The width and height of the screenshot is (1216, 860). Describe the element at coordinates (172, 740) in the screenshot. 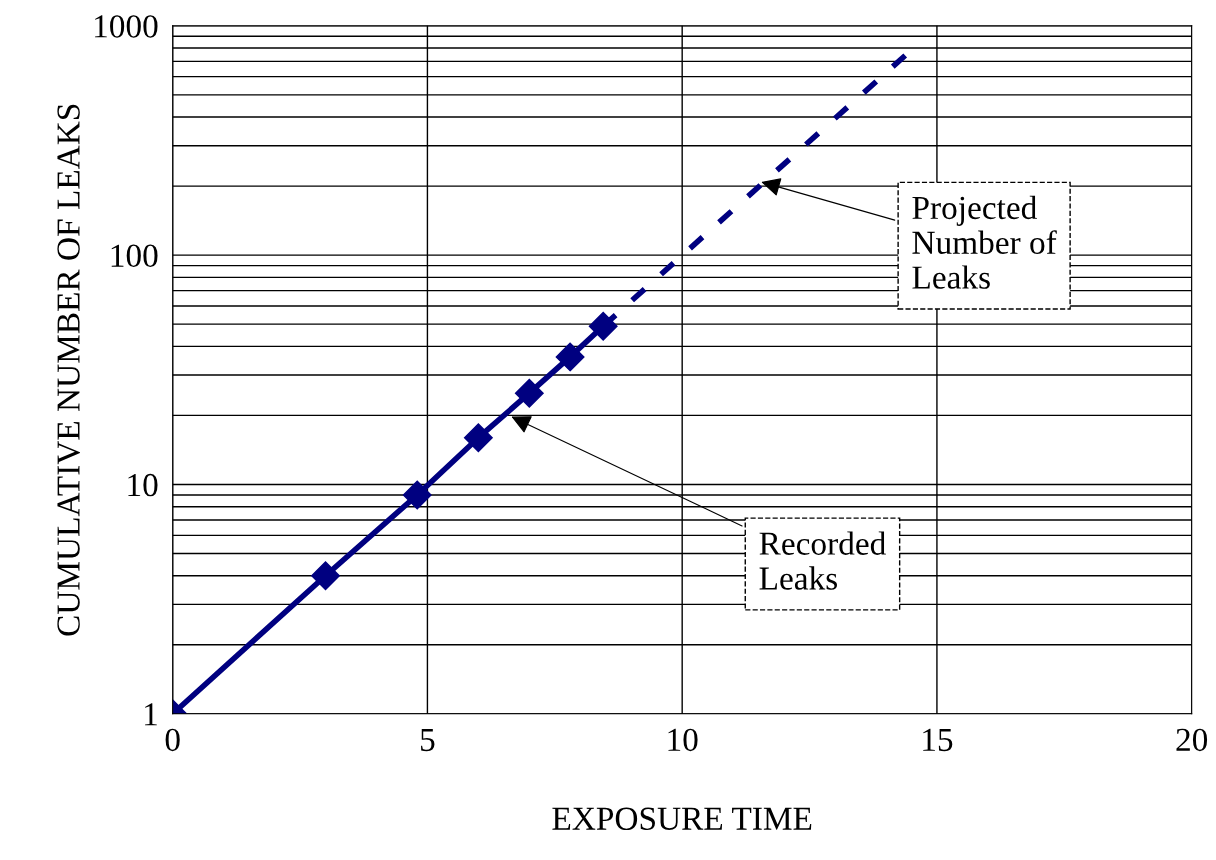

I see `x-tick-label: 0` at that location.